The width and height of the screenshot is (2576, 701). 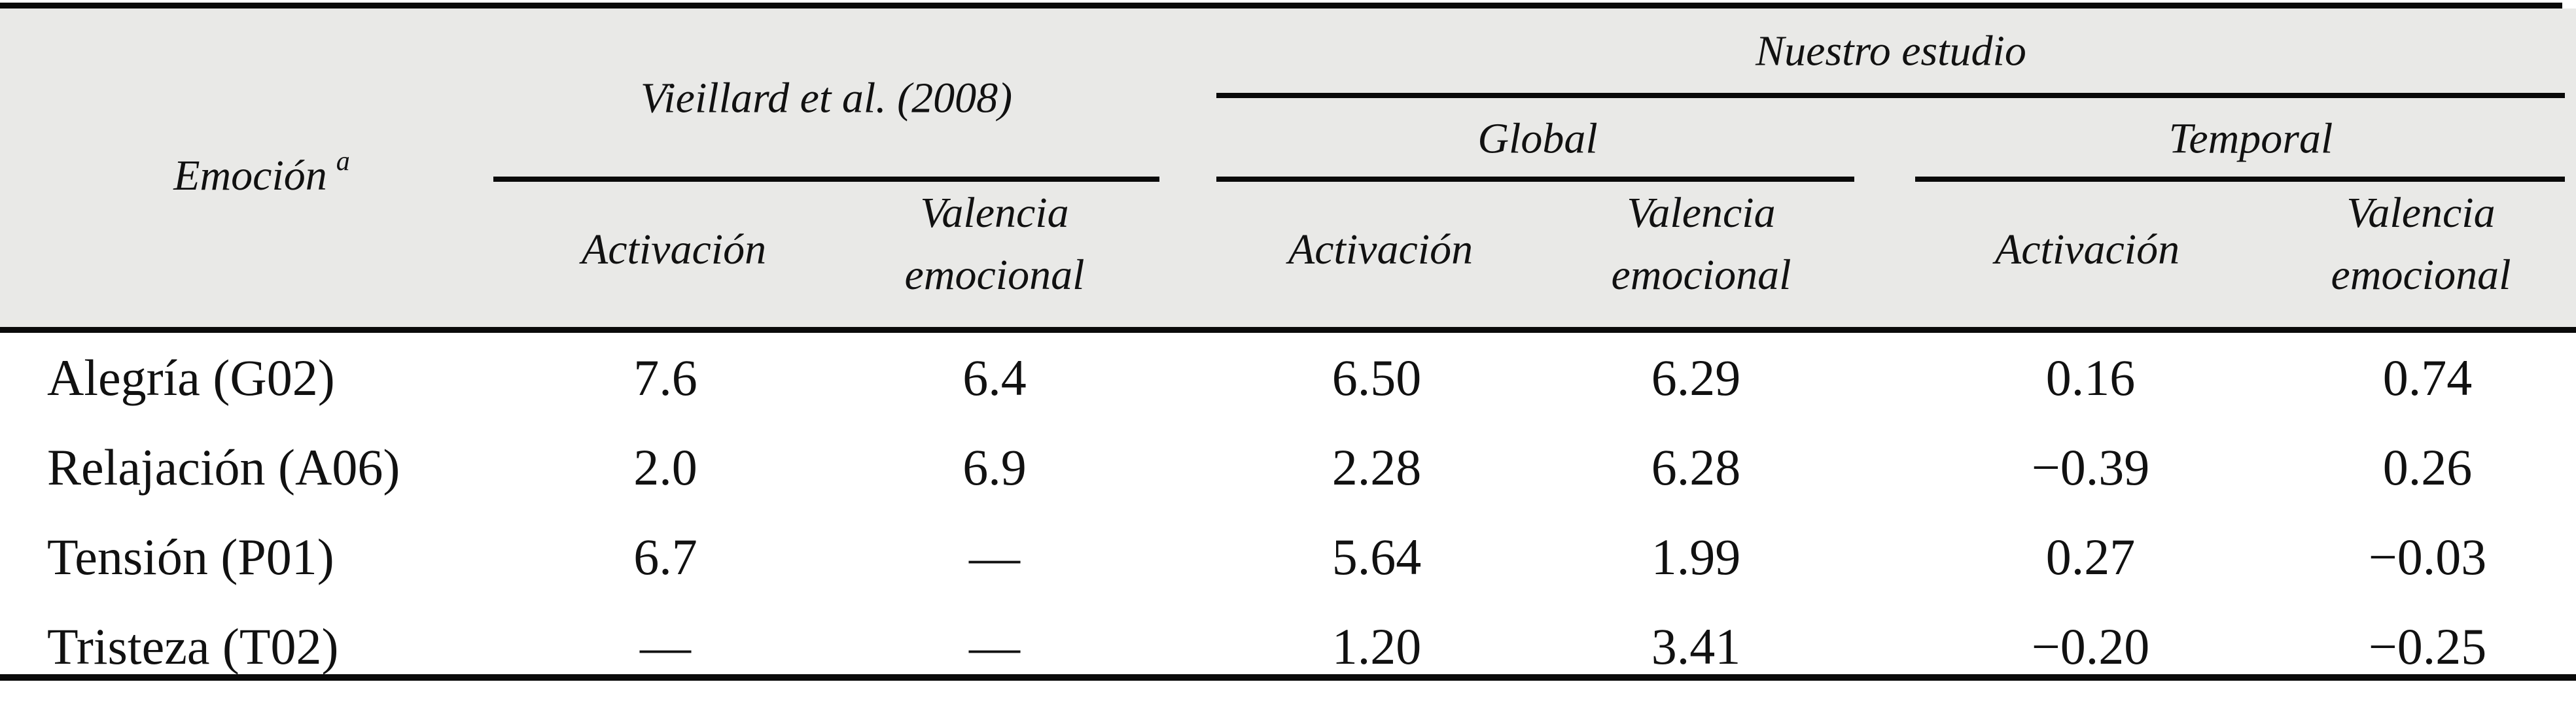 What do you see at coordinates (190, 556) in the screenshot?
I see `row-emotion-label: Tensión (P01)` at bounding box center [190, 556].